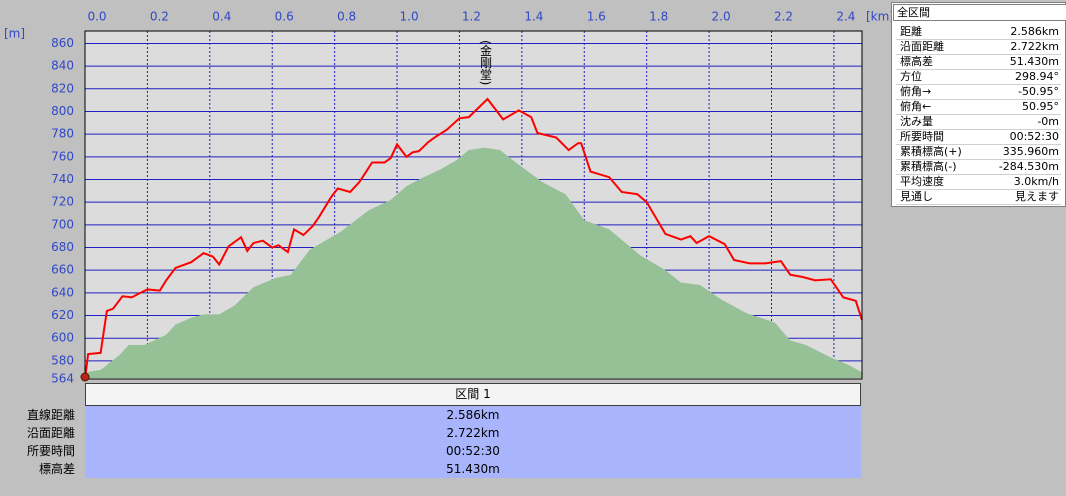 This screenshot has height=496, width=1066. Describe the element at coordinates (473, 442) in the screenshot. I see `section-body` at that location.